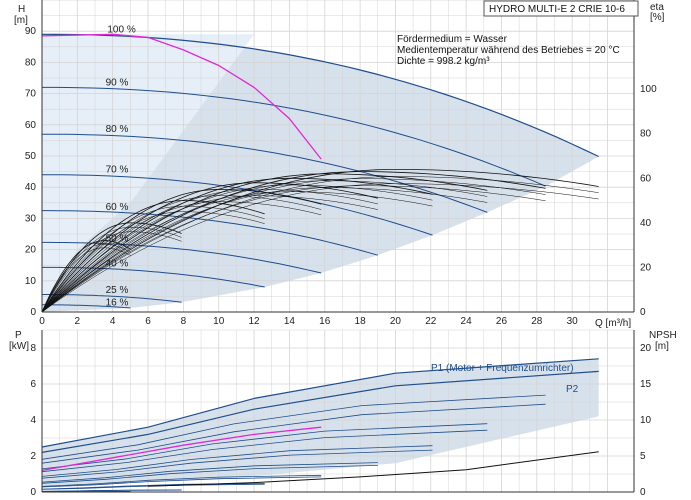  Describe the element at coordinates (42, 321) in the screenshot. I see `x-tick-label: 0` at that location.